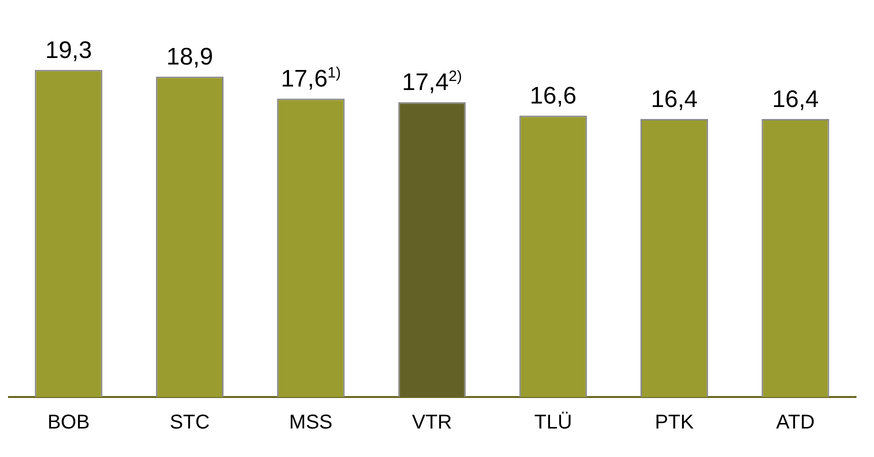 Image resolution: width=874 pixels, height=457 pixels. What do you see at coordinates (553, 423) in the screenshot?
I see `x-tick-label: TLÜ` at bounding box center [553, 423].